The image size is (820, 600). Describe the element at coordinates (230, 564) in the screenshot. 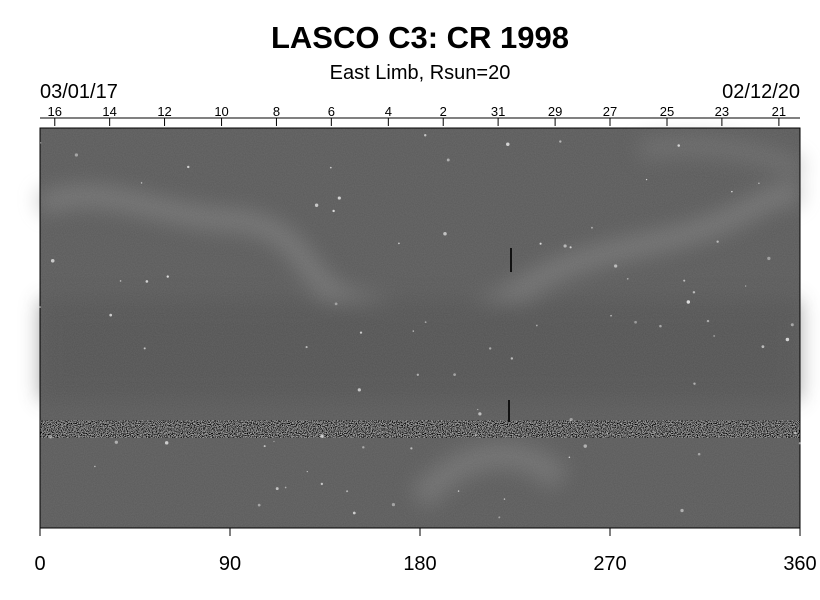

I see `x-tick-label: 90` at that location.